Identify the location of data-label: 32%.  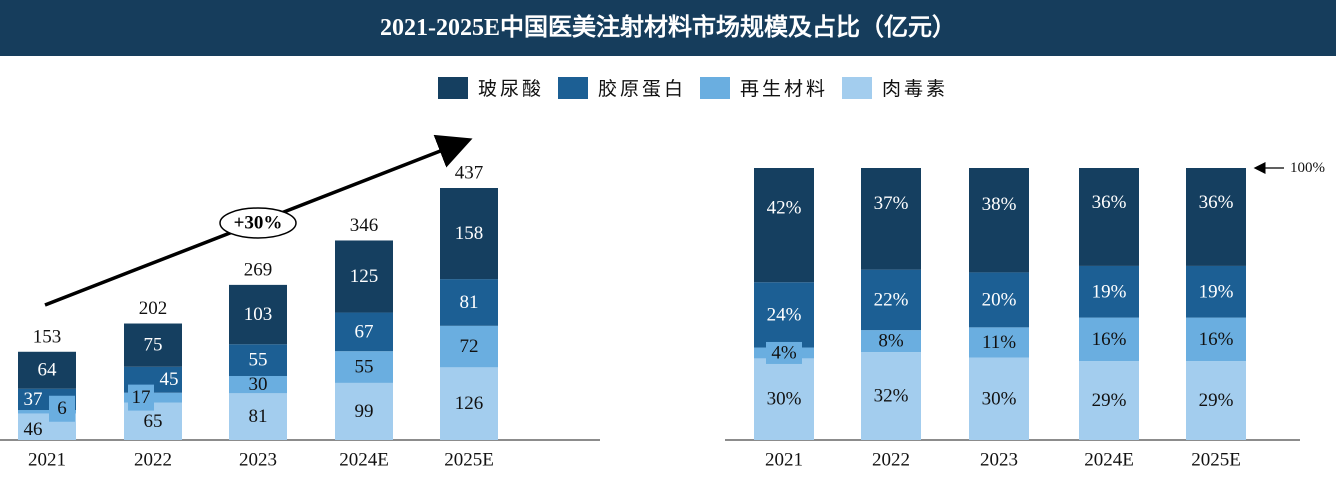
(891, 396).